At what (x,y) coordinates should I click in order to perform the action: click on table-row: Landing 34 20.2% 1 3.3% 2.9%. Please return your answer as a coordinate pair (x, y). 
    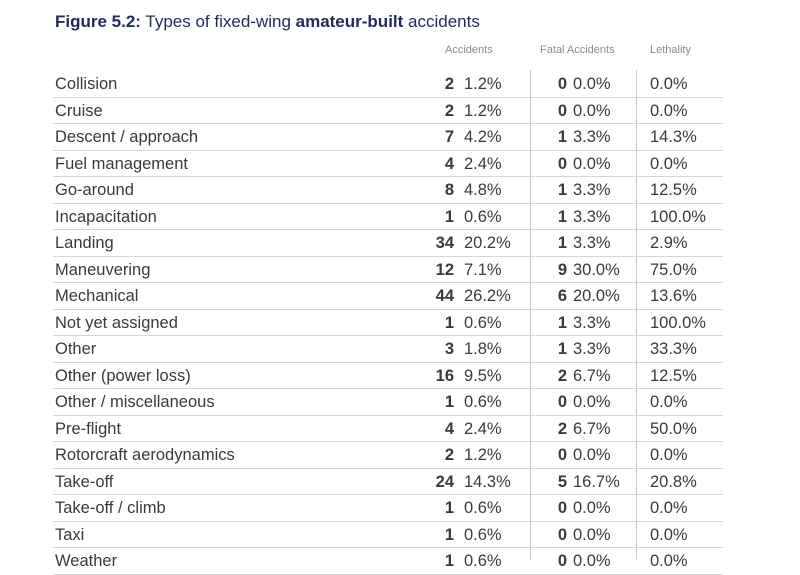
    Looking at the image, I should click on (388, 243).